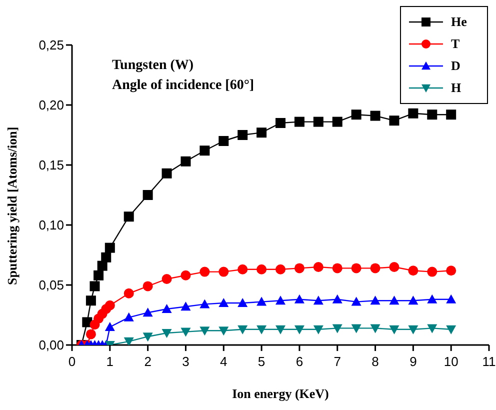 The height and width of the screenshot is (410, 496). Describe the element at coordinates (375, 362) in the screenshot. I see `x-tick-label: 8` at that location.